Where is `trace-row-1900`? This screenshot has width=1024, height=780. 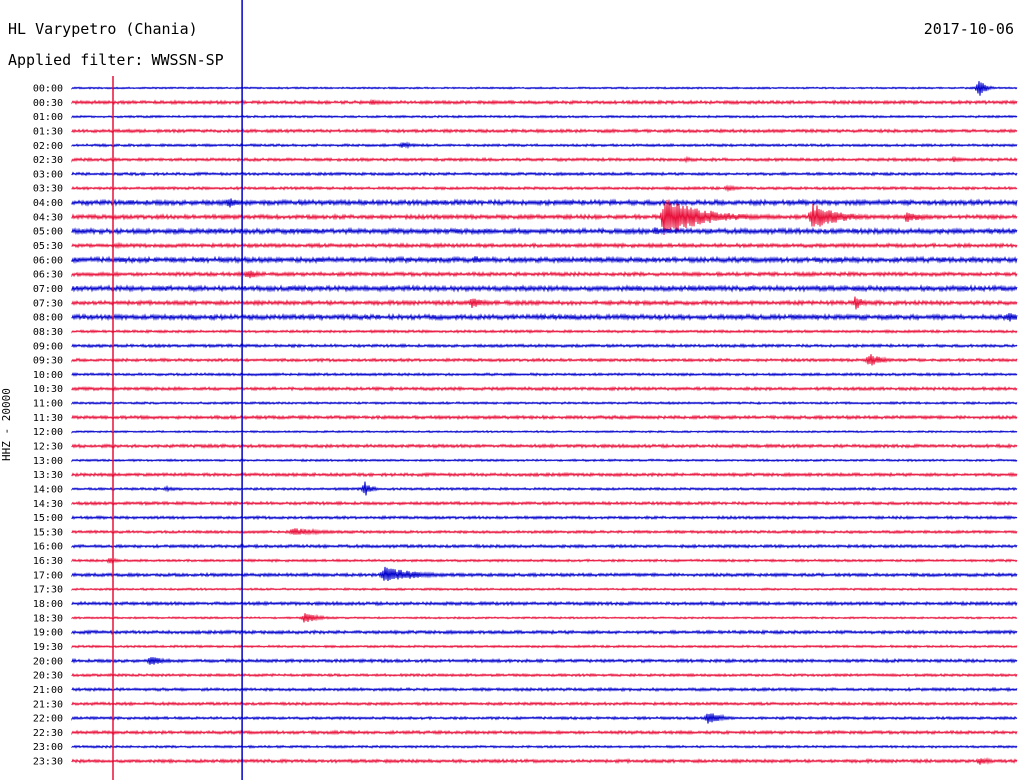 trace-row-1900 is located at coordinates (544, 632).